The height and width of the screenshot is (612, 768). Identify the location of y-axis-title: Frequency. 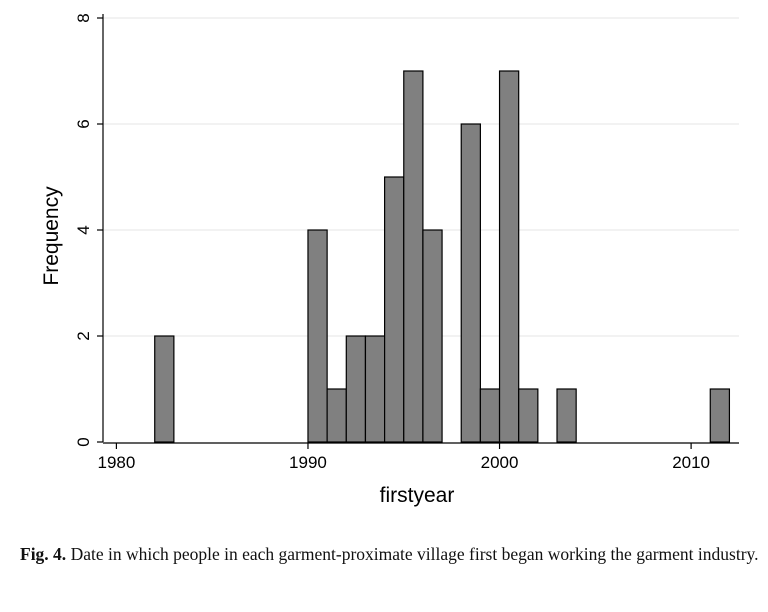
(51, 236).